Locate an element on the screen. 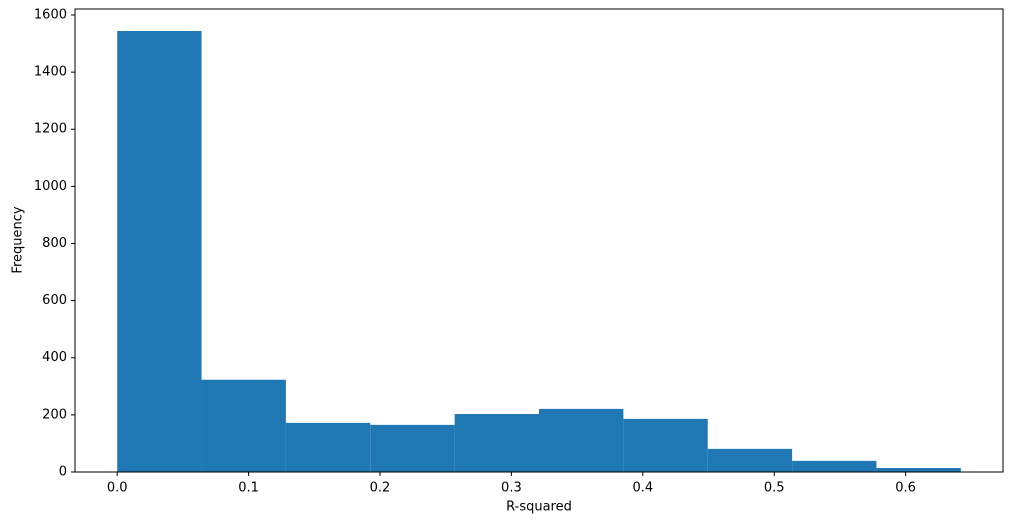 Image resolution: width=1014 pixels, height=525 pixels. y-tick-label: 1000 is located at coordinates (50, 186).